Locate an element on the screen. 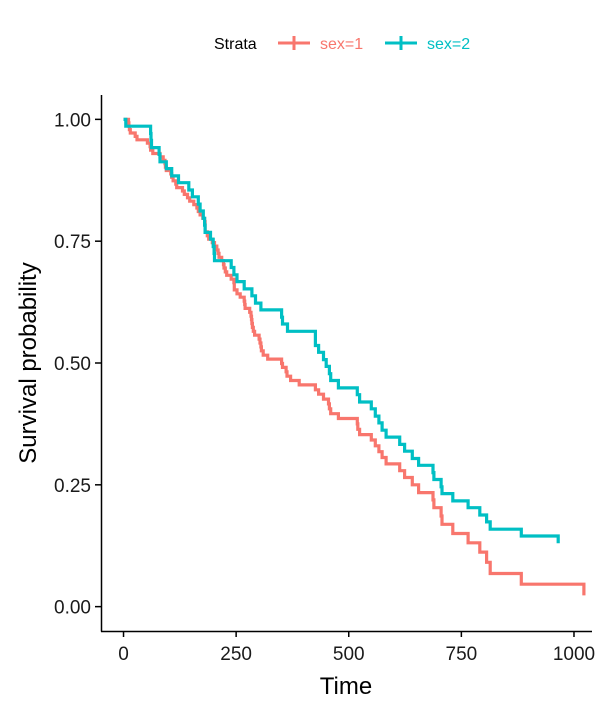 The image size is (604, 711). y-axis-title: Survival probability is located at coordinates (28, 362).